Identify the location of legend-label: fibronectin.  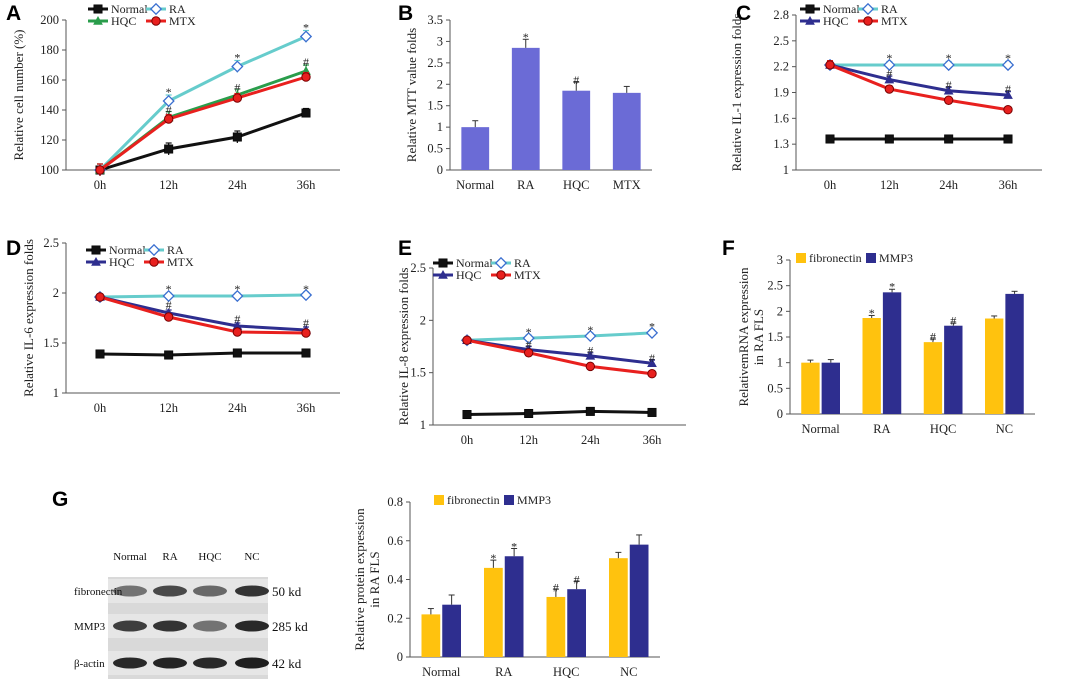
(835, 258).